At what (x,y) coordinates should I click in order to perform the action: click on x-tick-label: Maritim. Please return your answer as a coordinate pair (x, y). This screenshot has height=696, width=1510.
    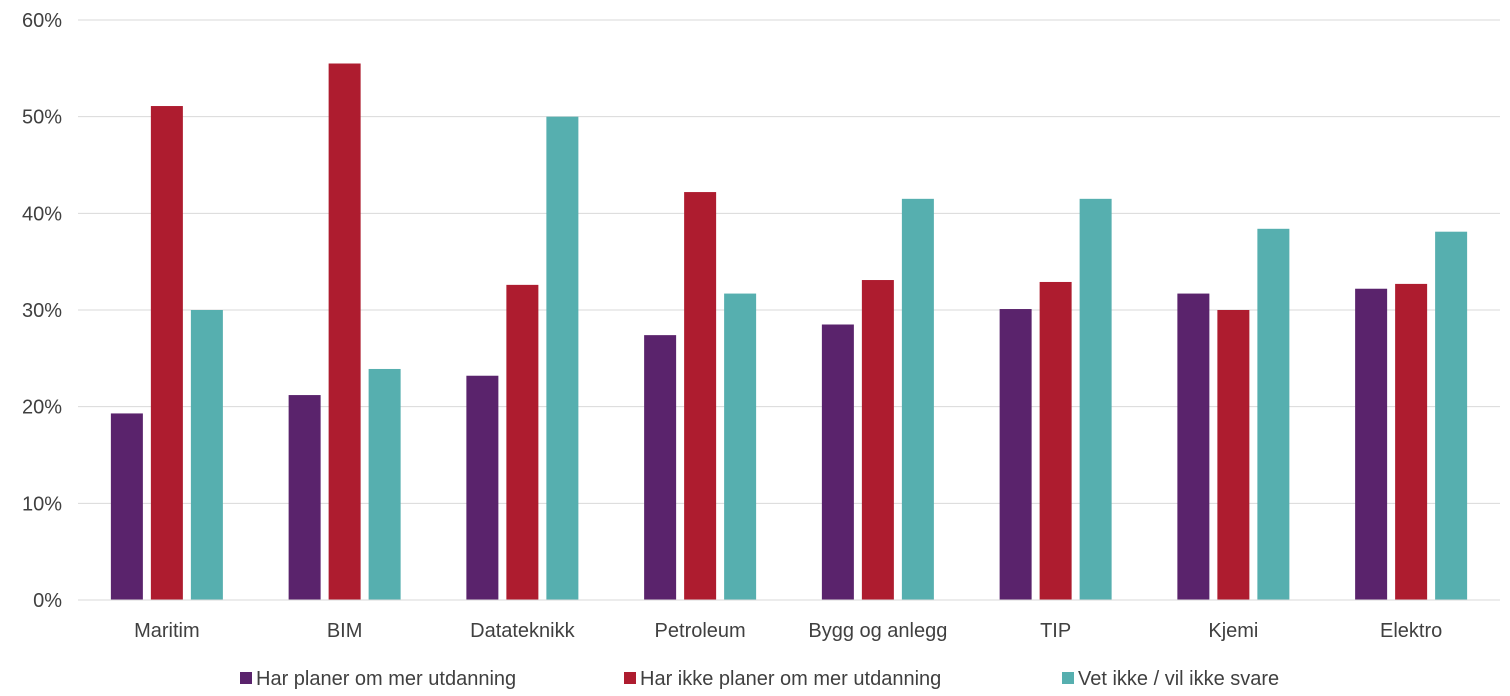
    Looking at the image, I should click on (167, 631).